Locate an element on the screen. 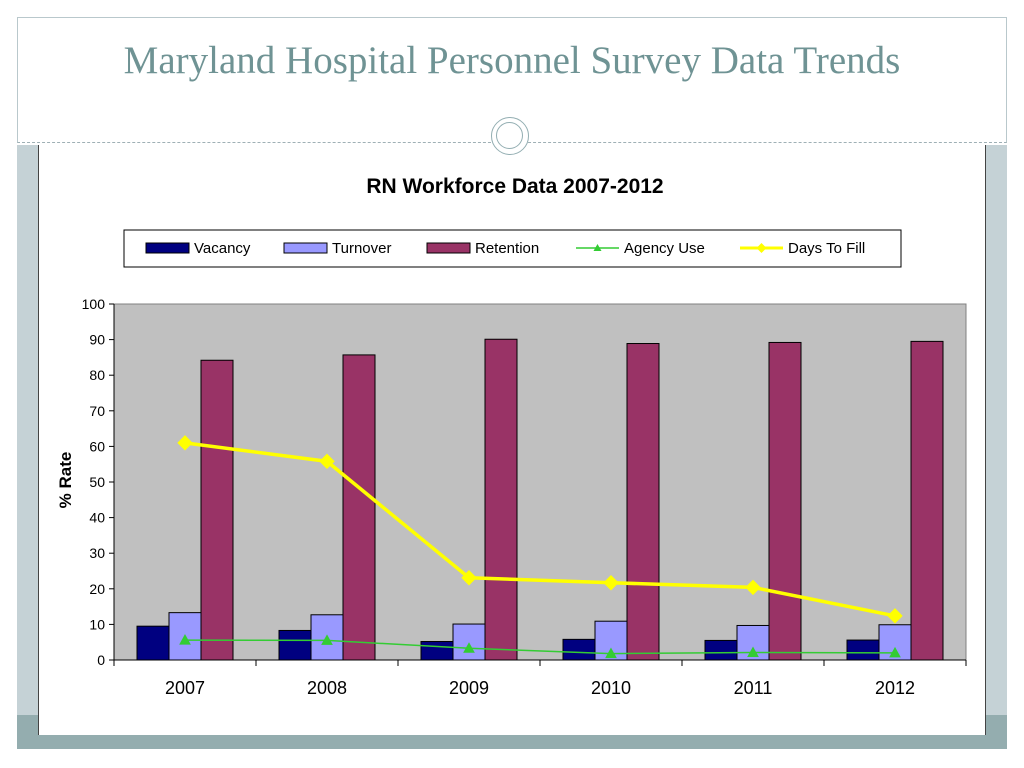 Image resolution: width=1024 pixels, height=768 pixels. x-tick-label-2011: 2011 is located at coordinates (753, 688).